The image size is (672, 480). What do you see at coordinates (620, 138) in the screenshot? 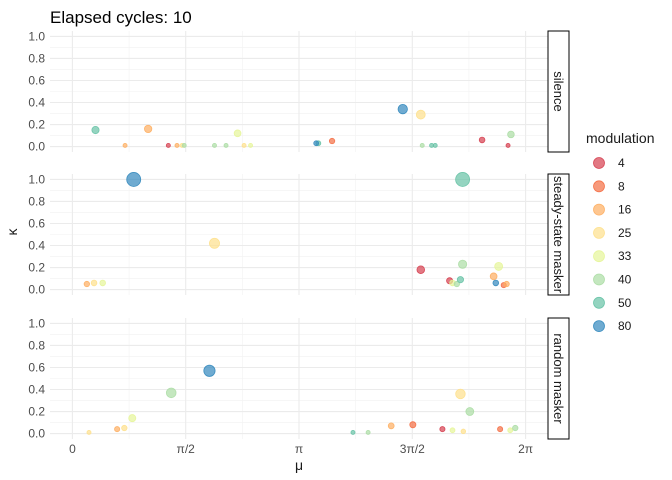
I see `legend-title: modulation` at bounding box center [620, 138].